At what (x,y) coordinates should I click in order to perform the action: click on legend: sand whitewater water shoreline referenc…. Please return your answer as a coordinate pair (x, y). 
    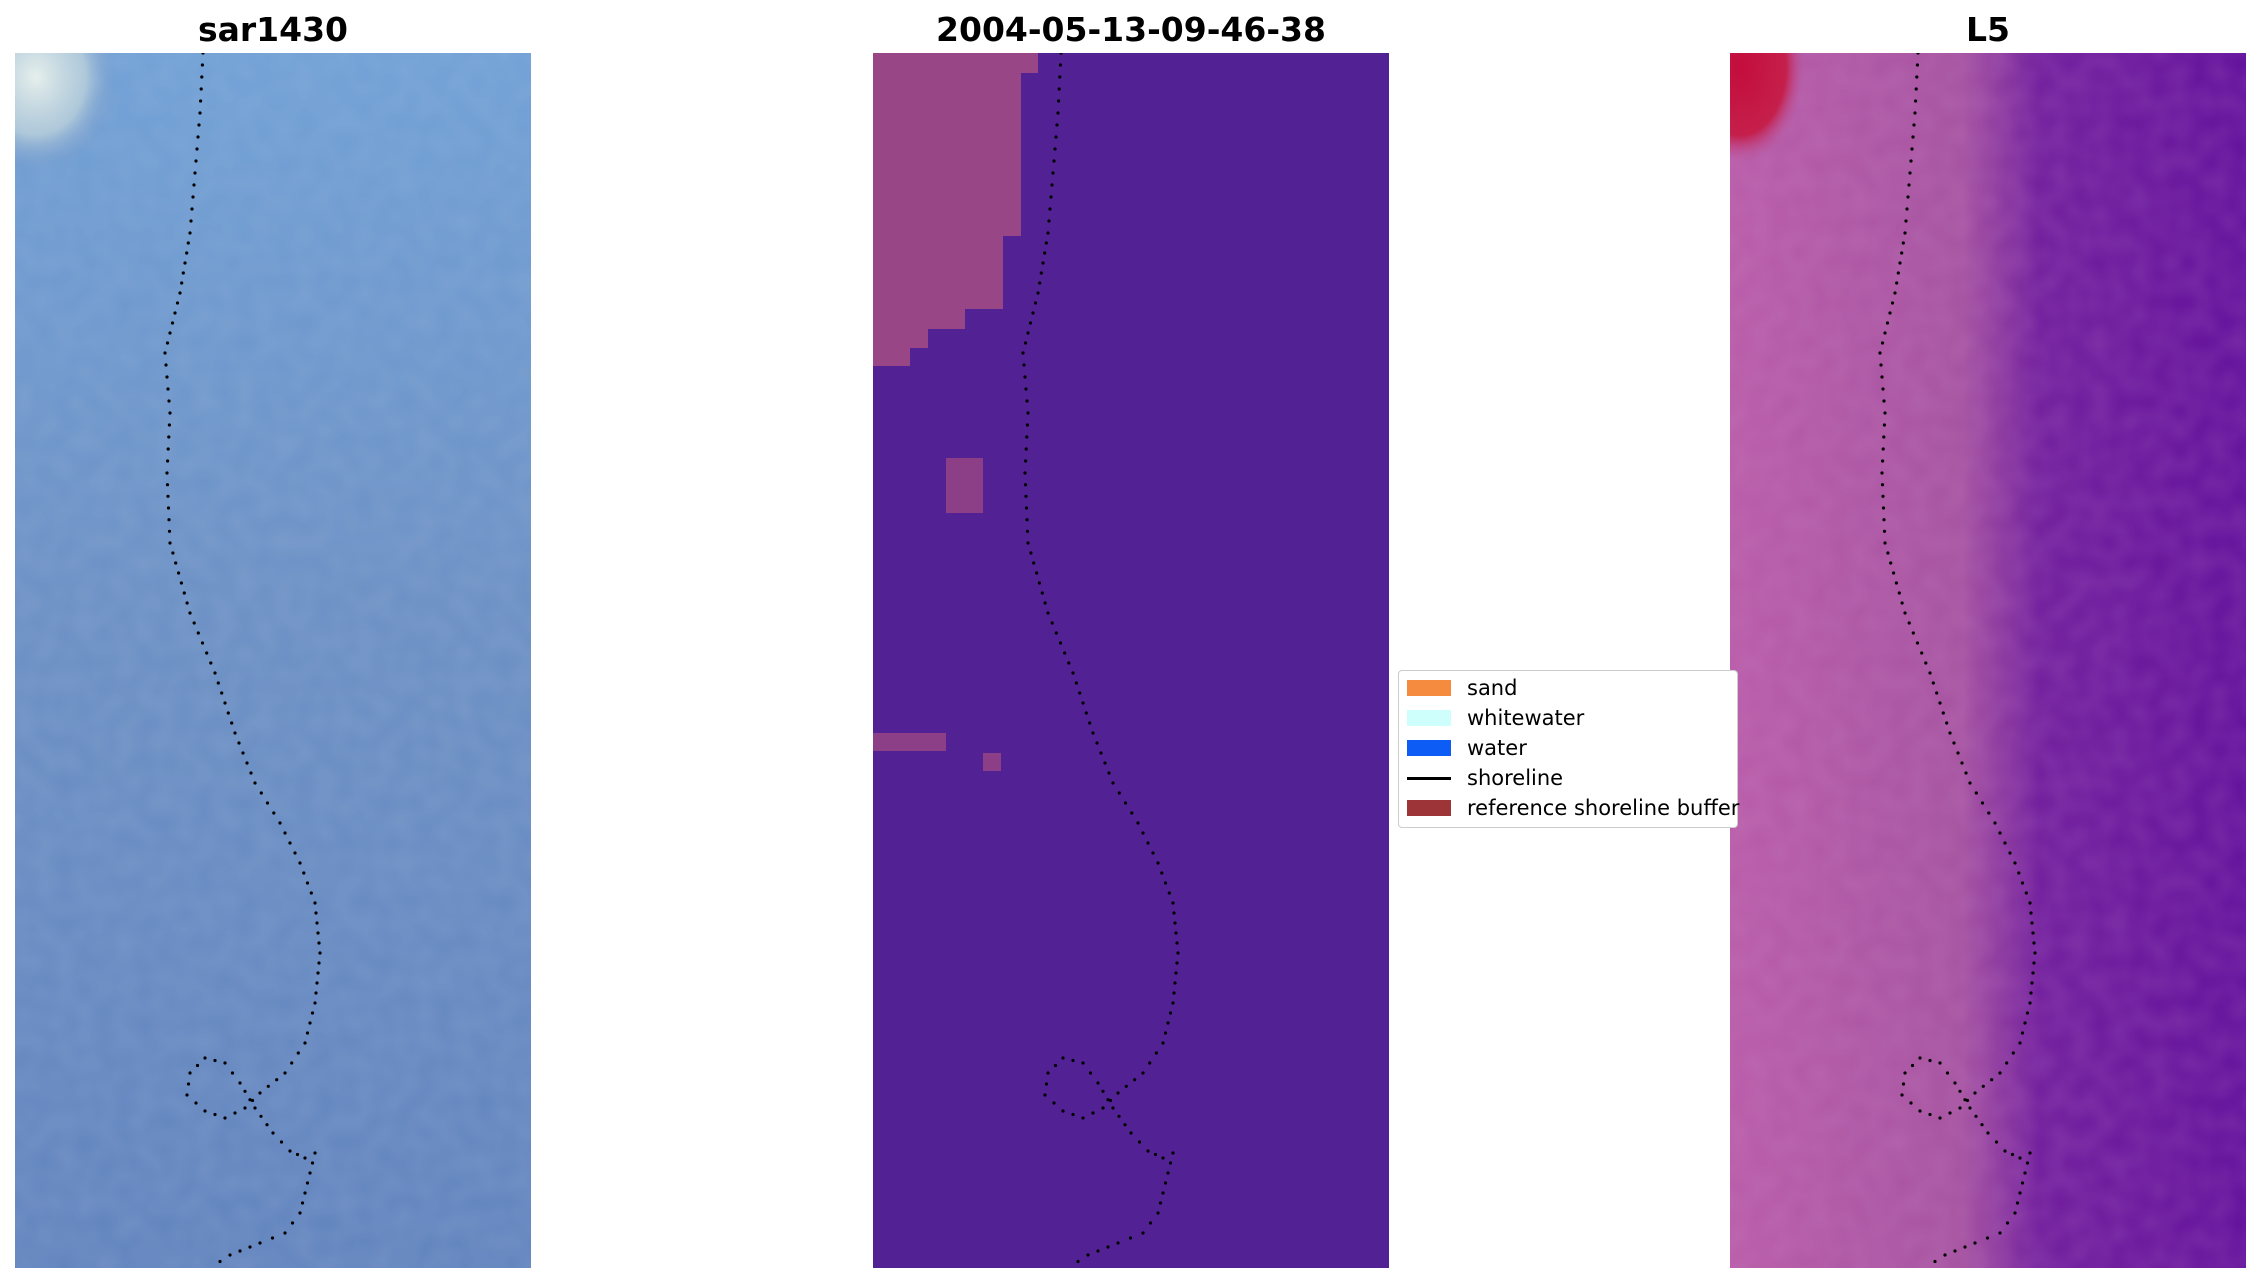
    Looking at the image, I should click on (1568, 749).